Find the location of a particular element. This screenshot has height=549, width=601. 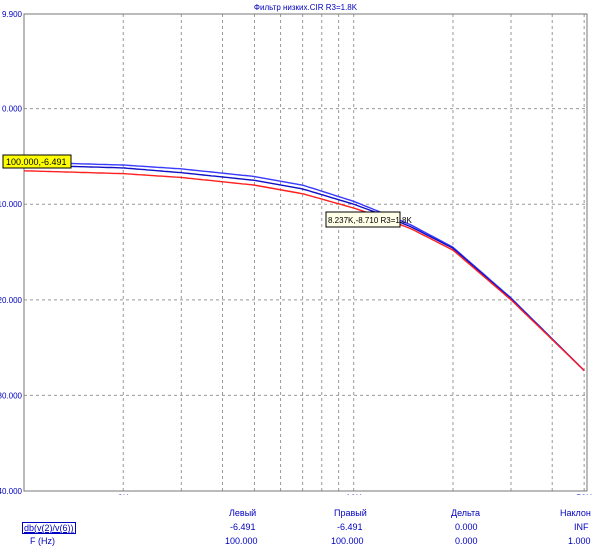

point-label-box is located at coordinates (363, 219).